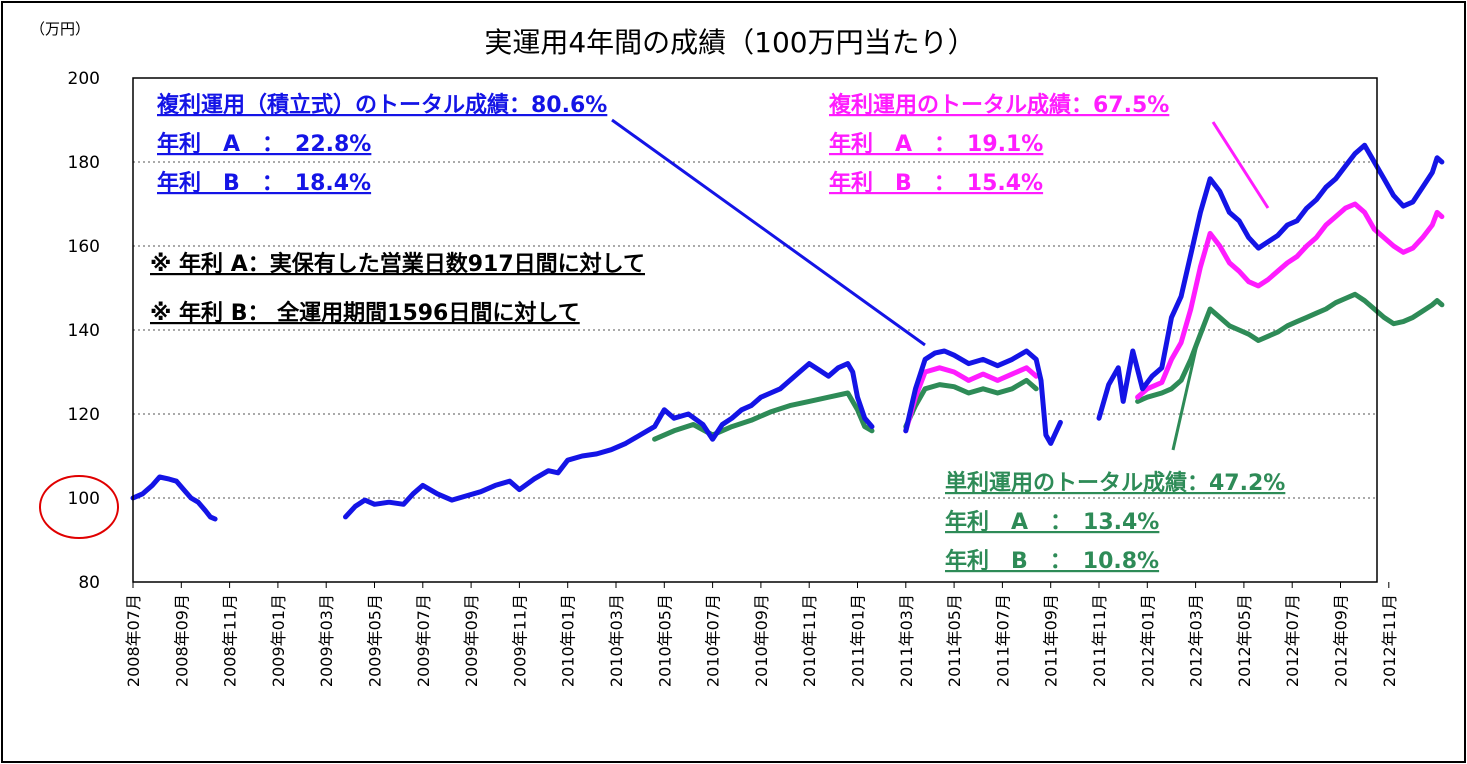 The image size is (1467, 764). What do you see at coordinates (1002, 640) in the screenshot?
I see `x-tick-label: 2011年07月` at bounding box center [1002, 640].